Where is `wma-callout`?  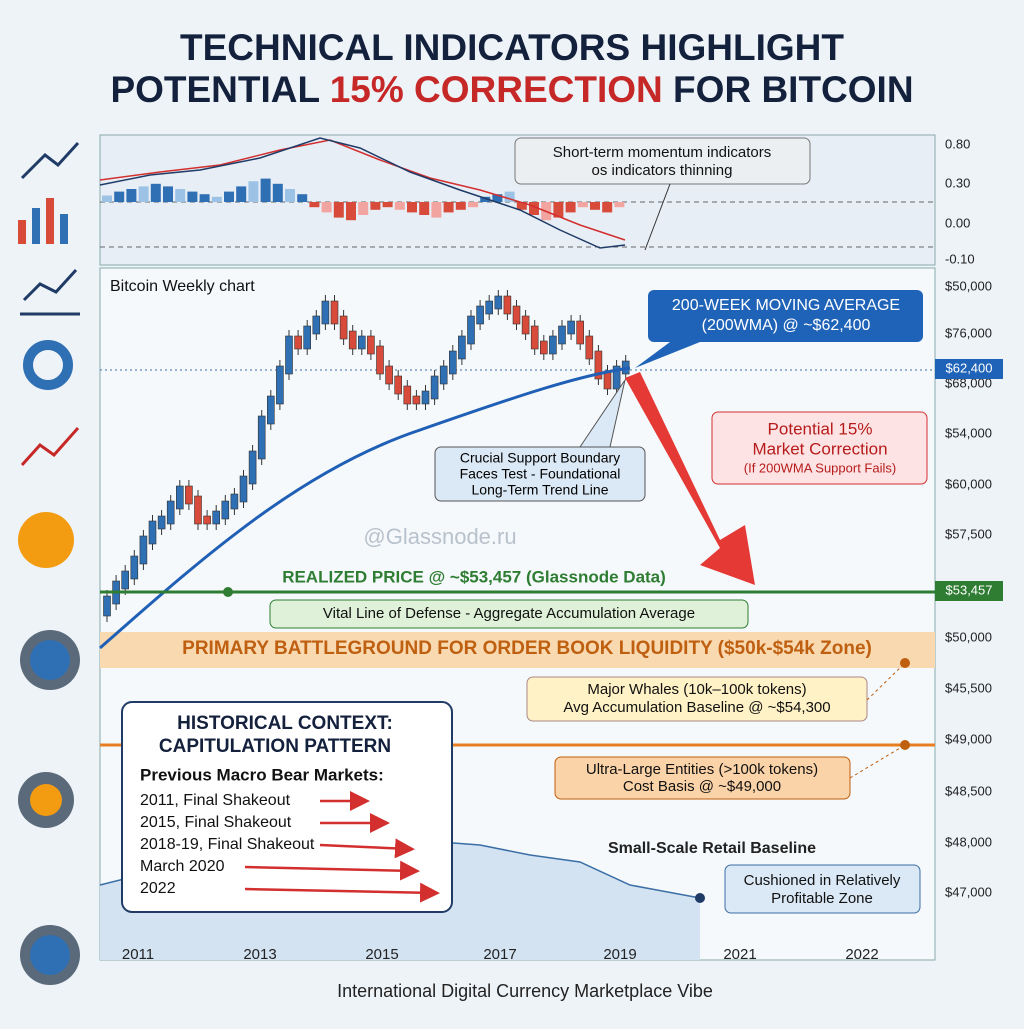 wma-callout is located at coordinates (785, 316).